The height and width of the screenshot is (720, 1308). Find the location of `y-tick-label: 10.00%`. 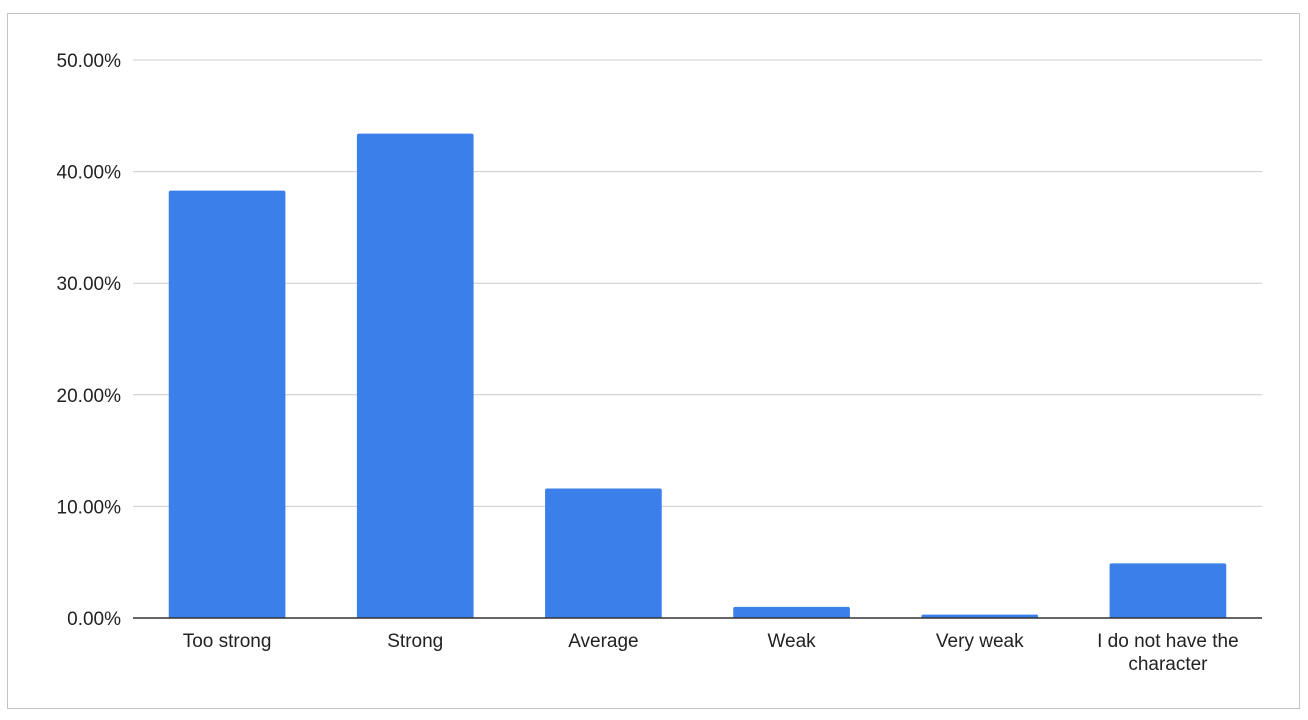

y-tick-label: 10.00% is located at coordinates (89, 507).